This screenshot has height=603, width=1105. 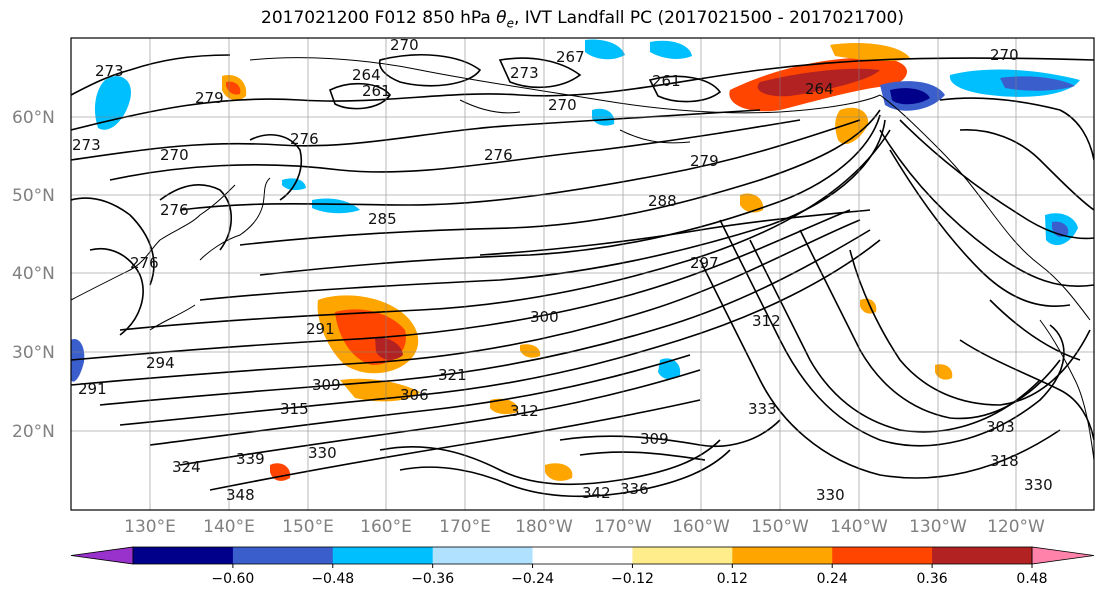 I want to click on contour-label: 285, so click(x=382, y=219).